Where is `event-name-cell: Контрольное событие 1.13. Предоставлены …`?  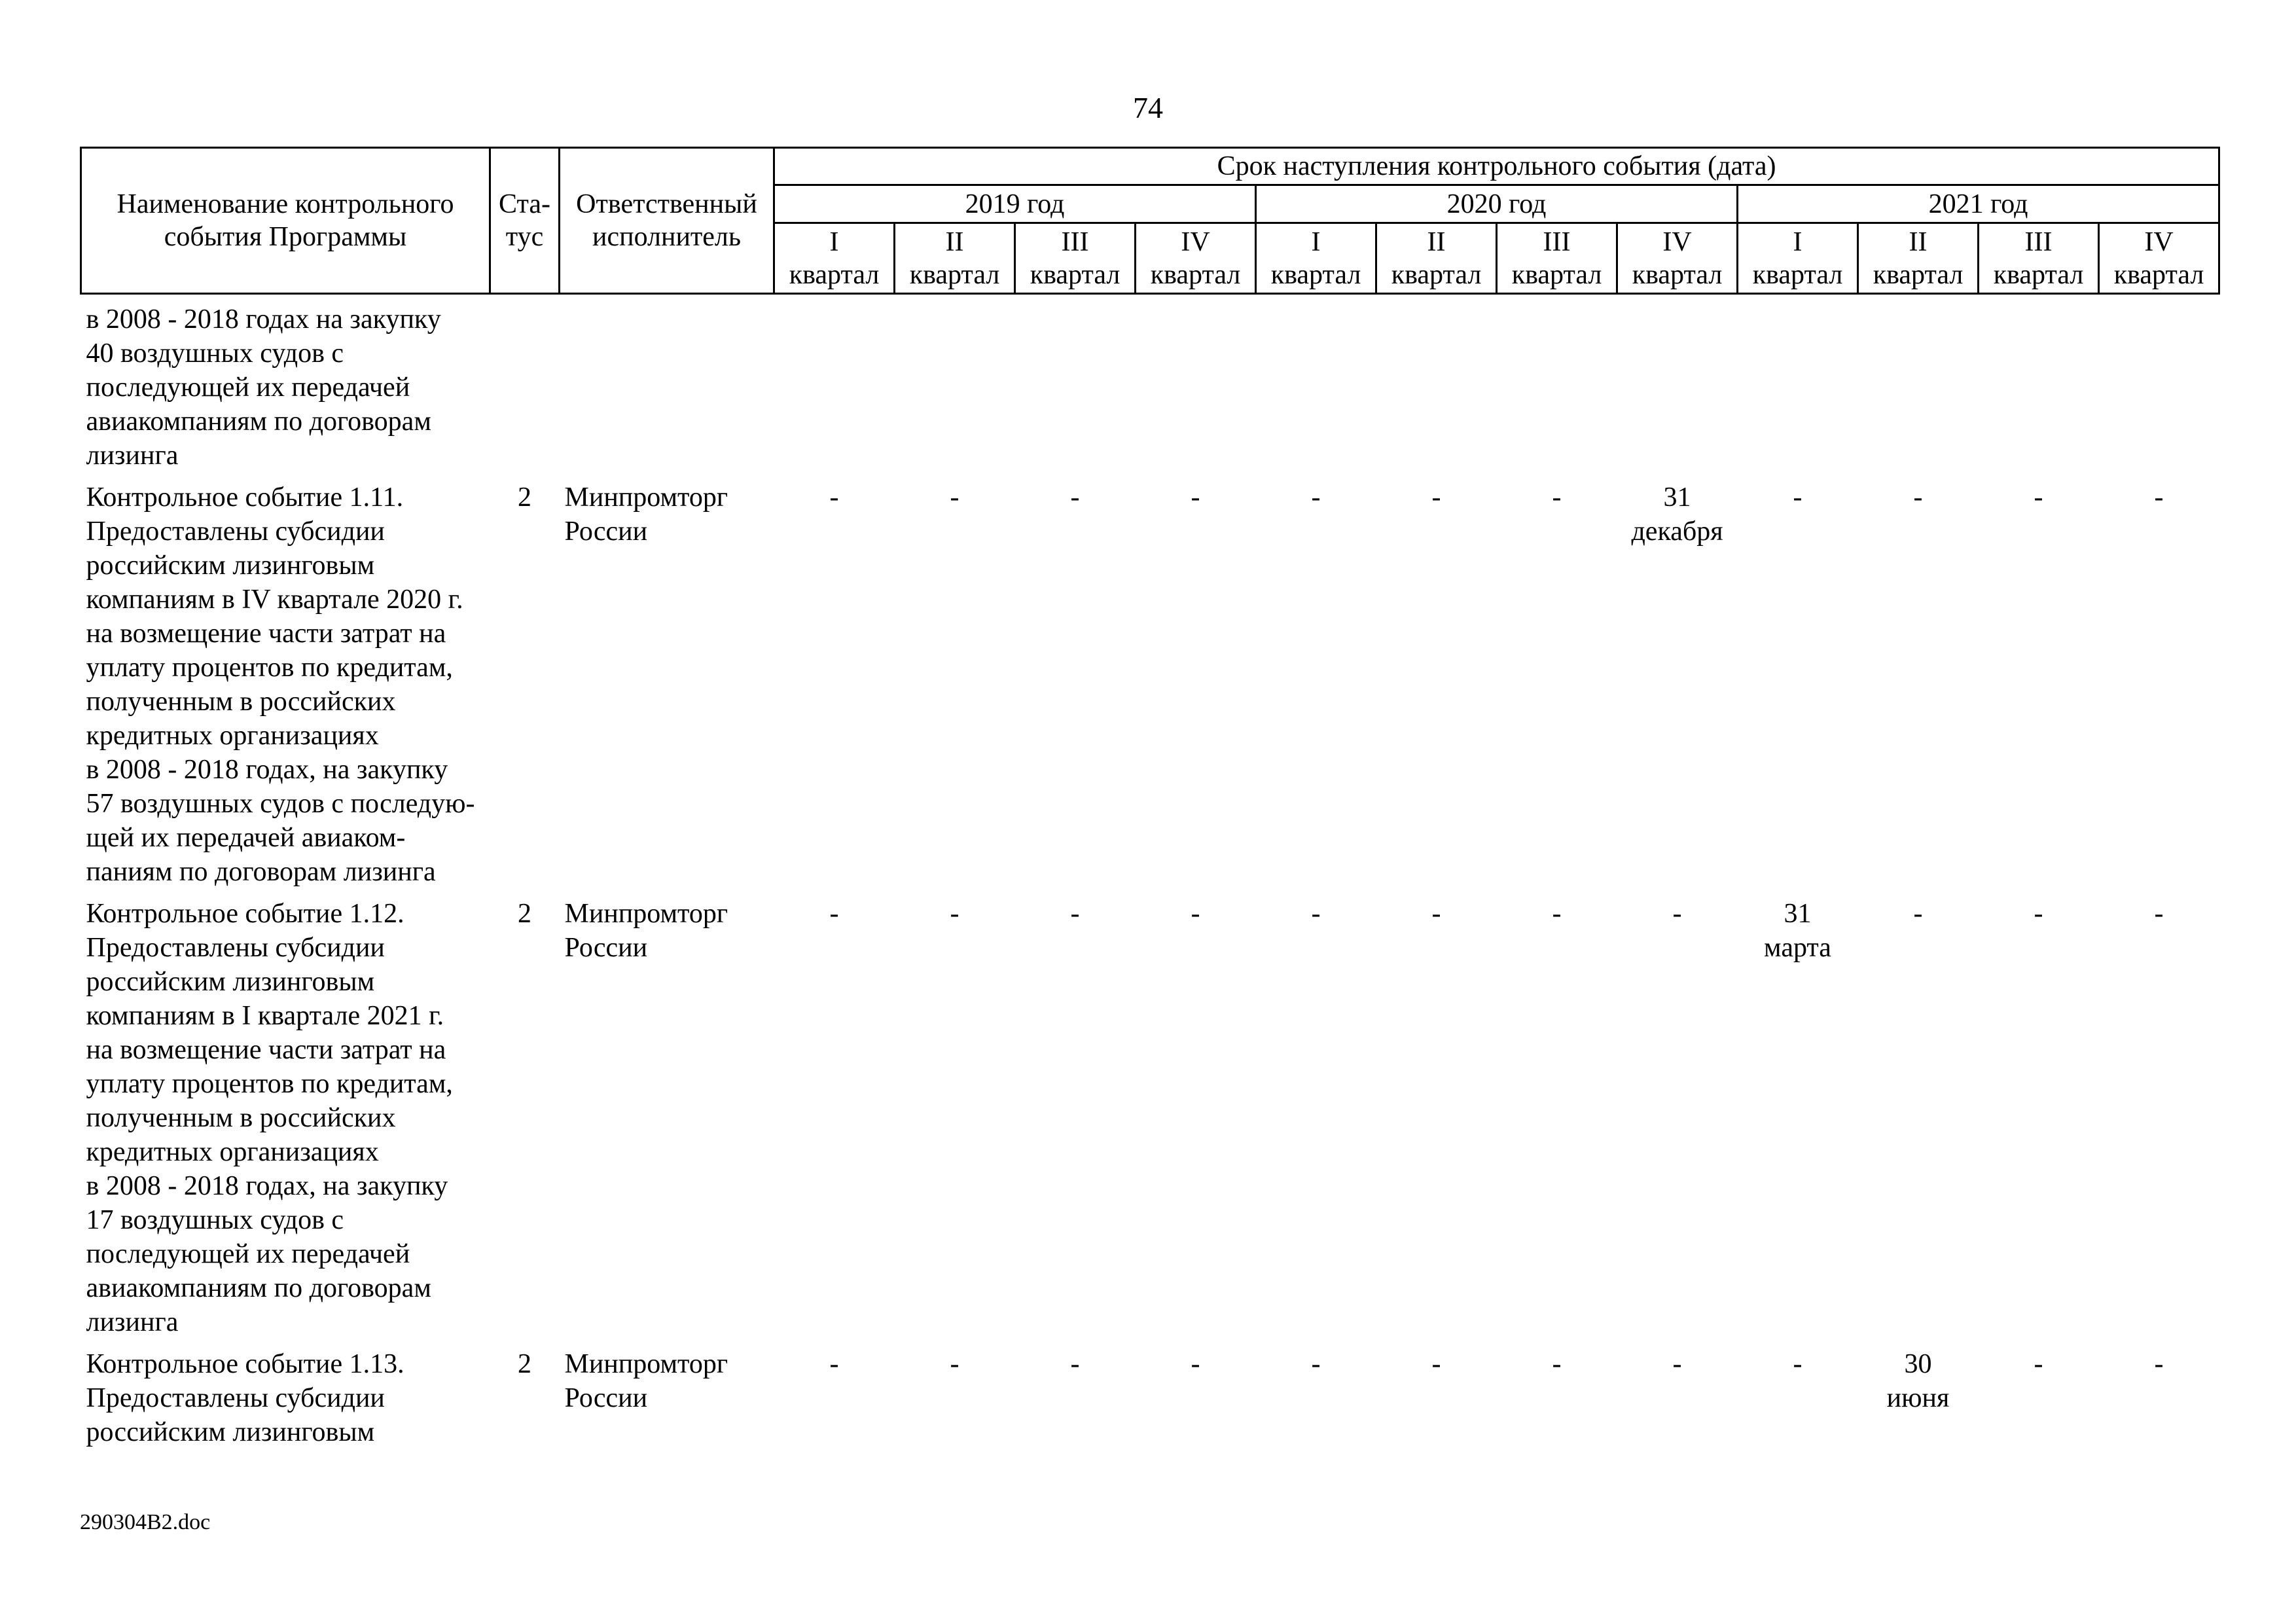
event-name-cell: Контрольное событие 1.13. Предоставлены … is located at coordinates (245, 1398).